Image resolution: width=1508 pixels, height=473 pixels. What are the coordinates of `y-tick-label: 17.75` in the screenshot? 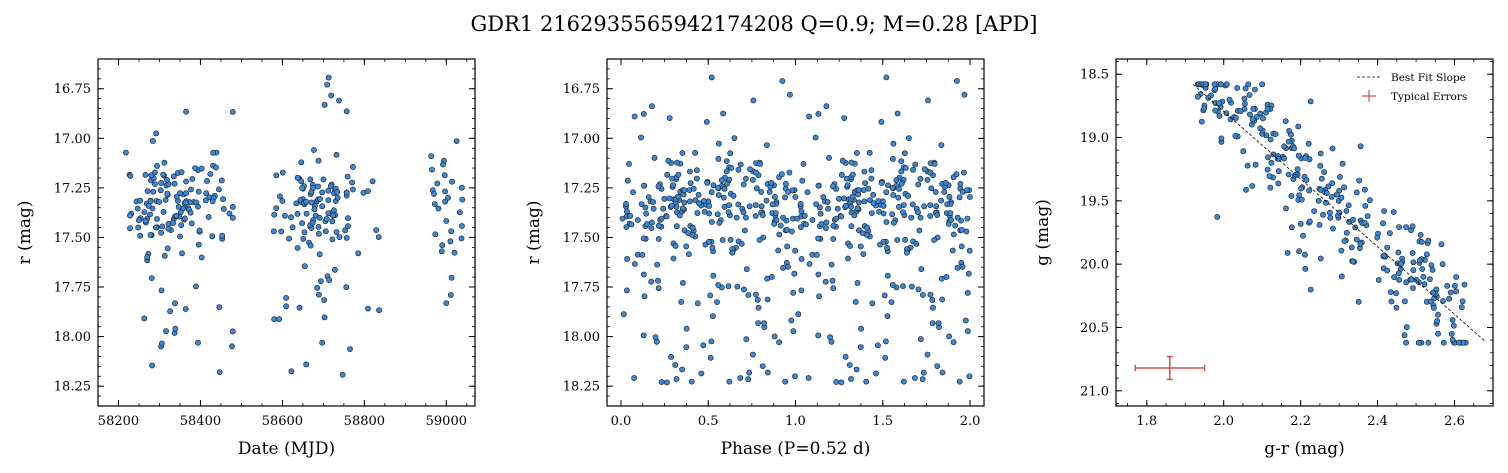 It's located at (581, 288).